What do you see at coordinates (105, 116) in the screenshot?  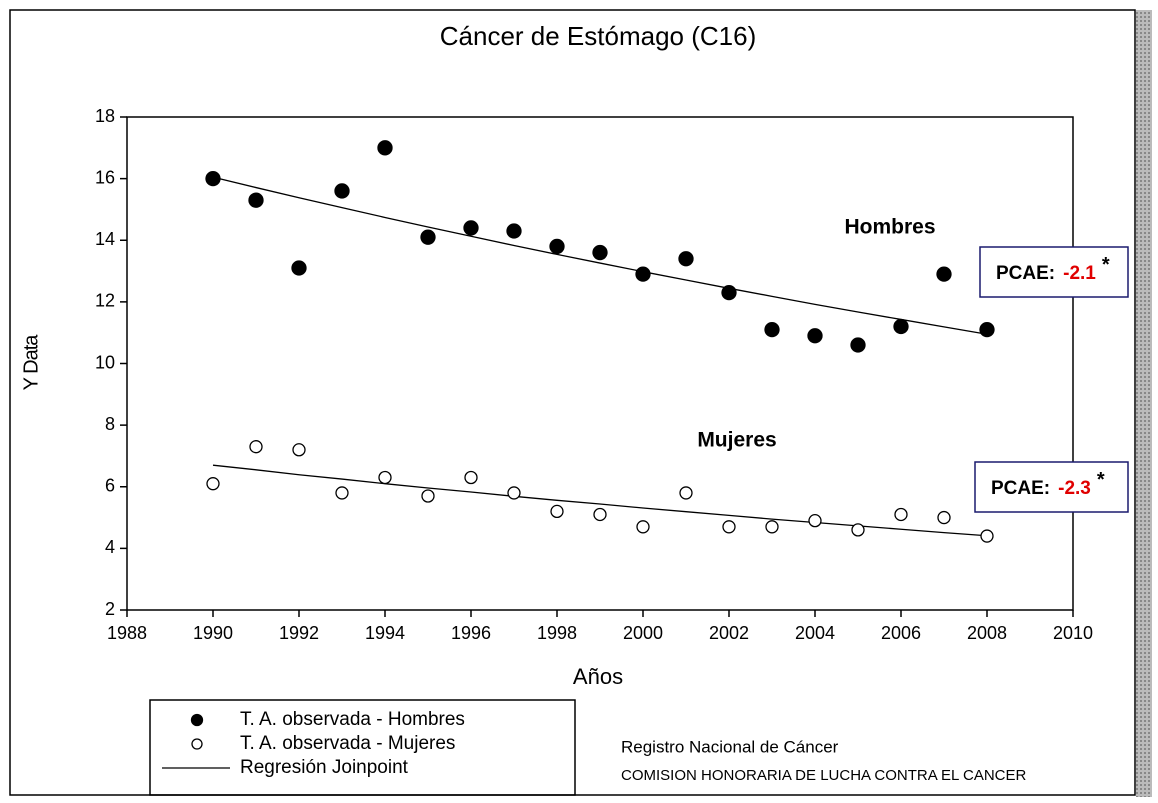 I see `y-tick-label: 18` at bounding box center [105, 116].